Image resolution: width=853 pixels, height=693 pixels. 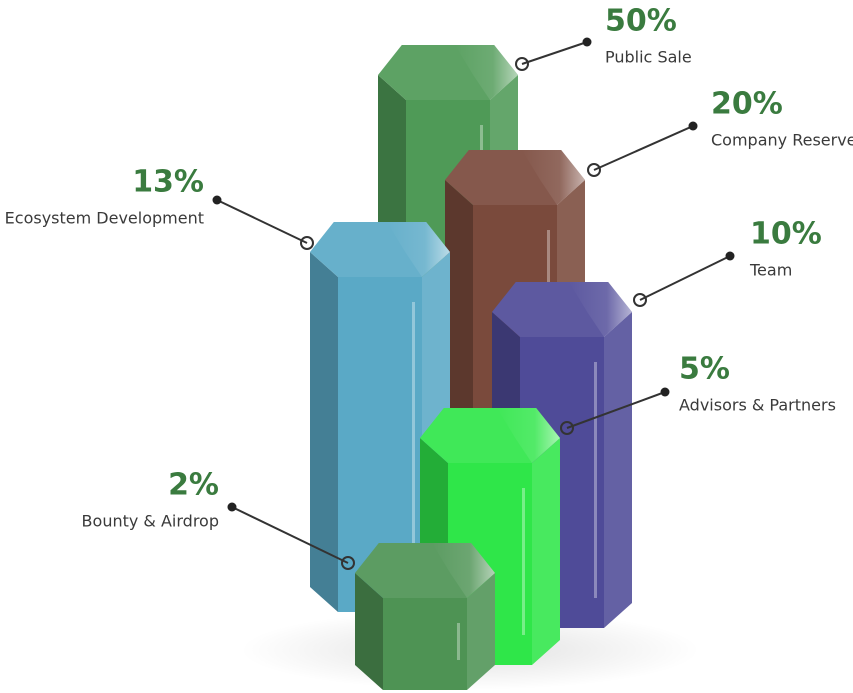 What do you see at coordinates (150, 521) in the screenshot?
I see `category-label: Bounty & Airdrop` at bounding box center [150, 521].